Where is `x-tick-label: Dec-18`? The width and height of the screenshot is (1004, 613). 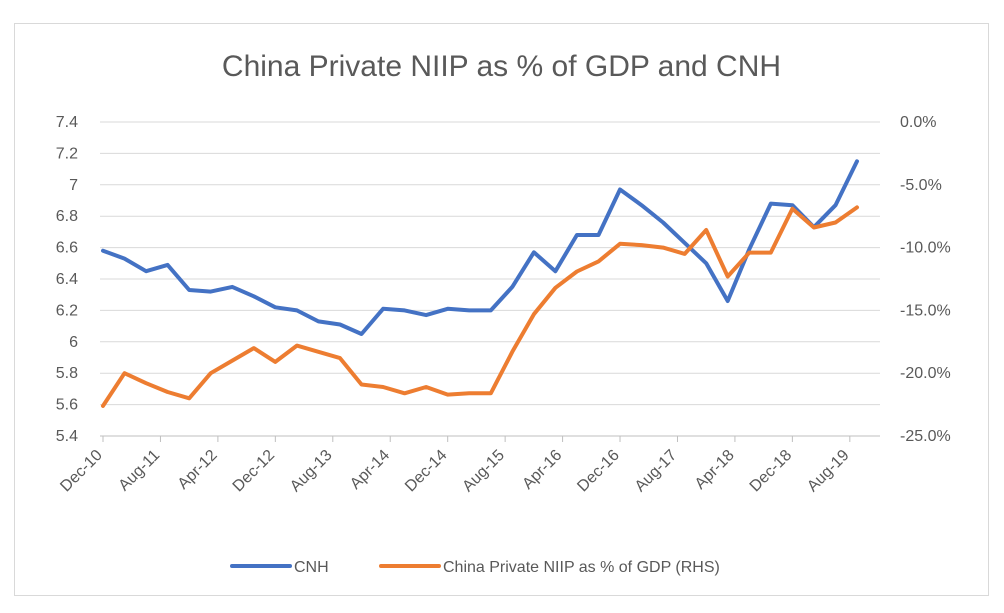
x-tick-label: Dec-18 is located at coordinates (771, 471).